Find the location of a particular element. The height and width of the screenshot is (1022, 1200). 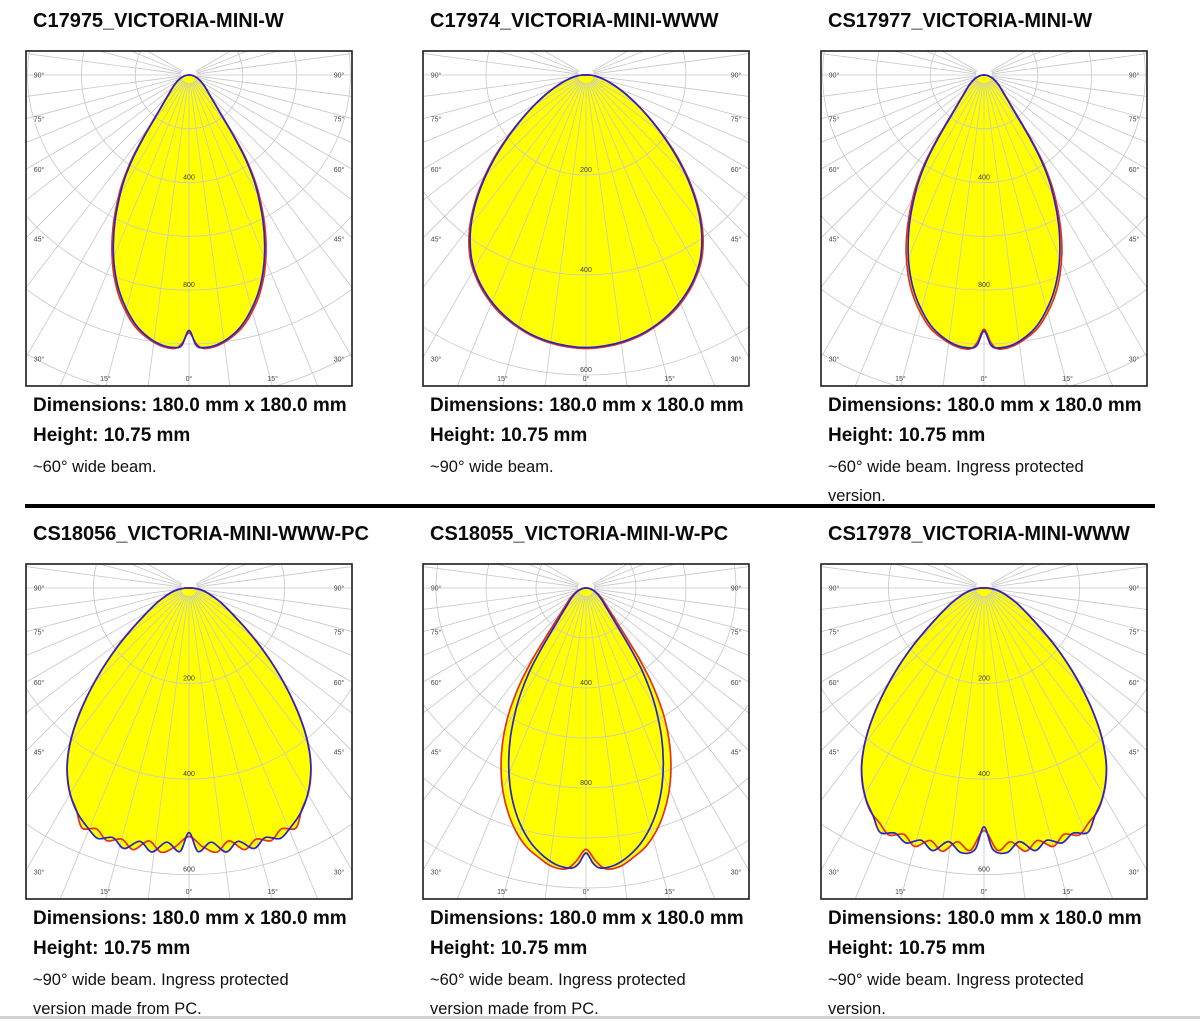

panel-title: CS18056_VICTORIA-MINI-WWW-PC is located at coordinates (201, 534).